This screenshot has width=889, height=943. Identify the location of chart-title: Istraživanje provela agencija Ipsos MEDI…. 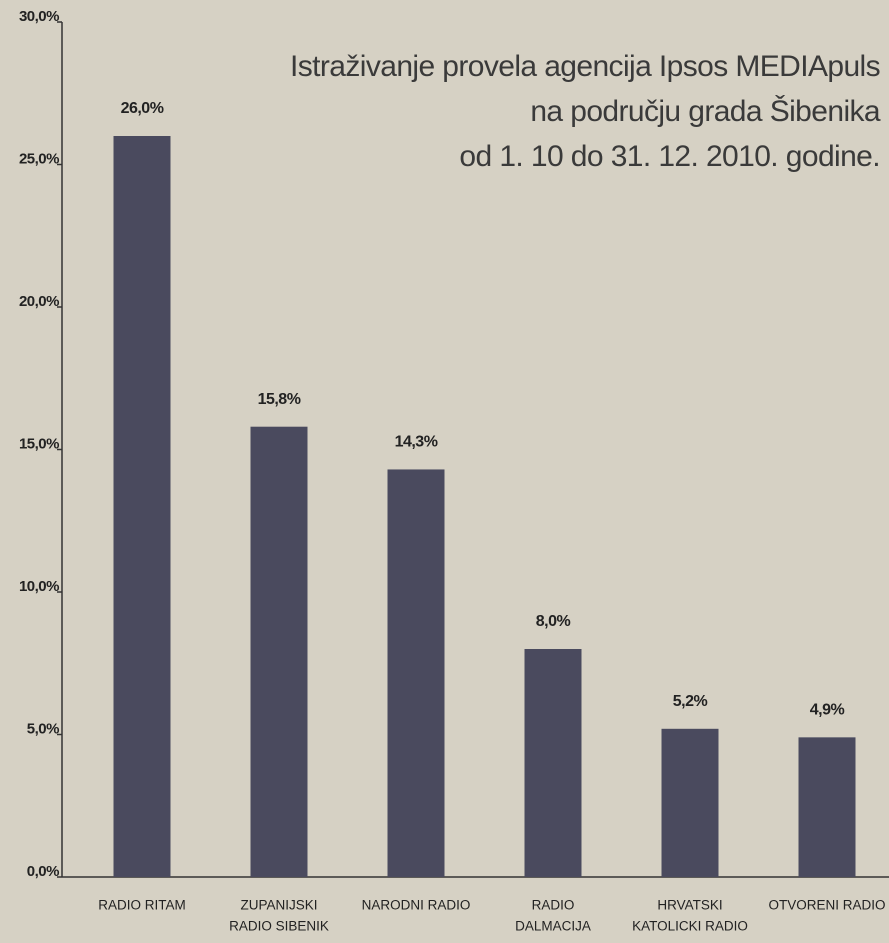
(585, 66).